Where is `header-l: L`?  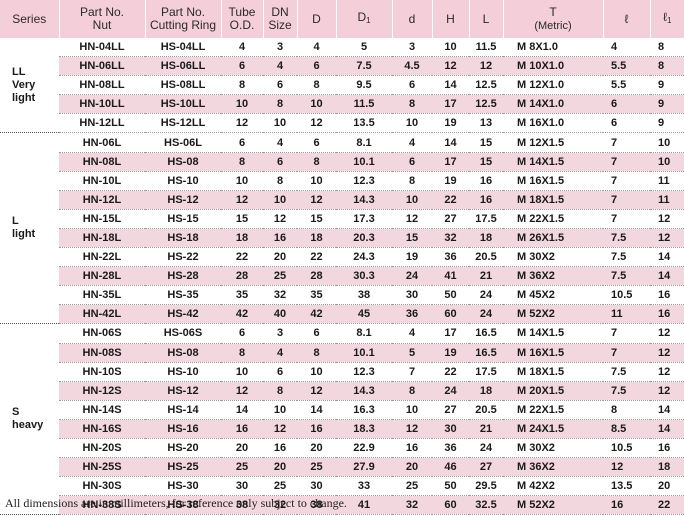 header-l: L is located at coordinates (485, 19).